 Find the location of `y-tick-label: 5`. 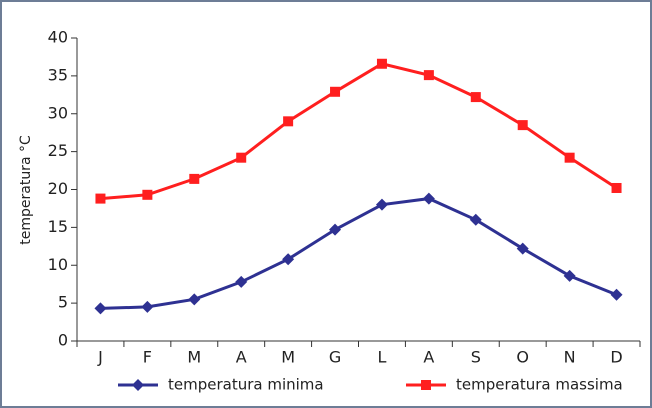

y-tick-label: 5 is located at coordinates (63, 302).